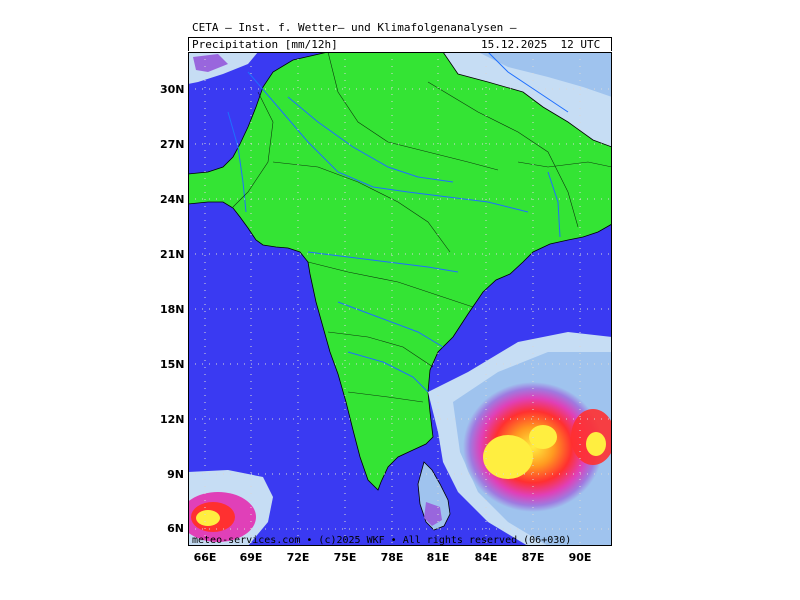 The height and width of the screenshot is (600, 800). What do you see at coordinates (541, 44) in the screenshot?
I see `valid-time-label: 15.12.2025 12 UTC` at bounding box center [541, 44].